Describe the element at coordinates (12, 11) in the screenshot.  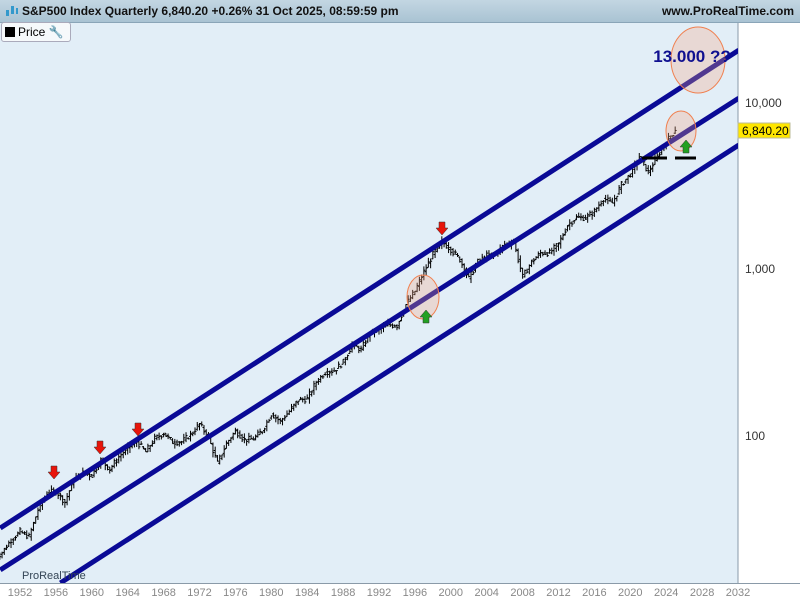
I see `candlestick-icon` at that location.